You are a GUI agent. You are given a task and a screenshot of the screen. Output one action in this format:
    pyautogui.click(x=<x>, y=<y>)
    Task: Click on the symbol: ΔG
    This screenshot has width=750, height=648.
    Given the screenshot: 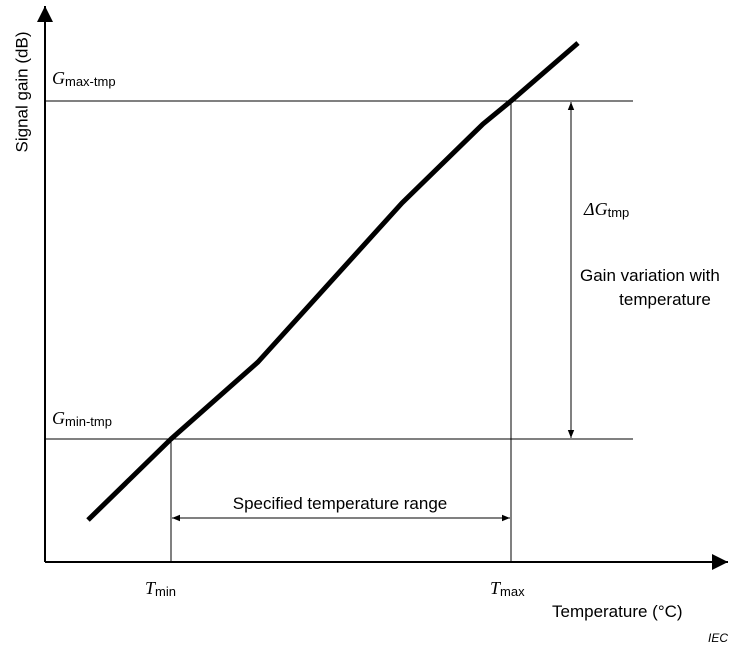 What is the action you would take?
    pyautogui.click(x=595, y=209)
    